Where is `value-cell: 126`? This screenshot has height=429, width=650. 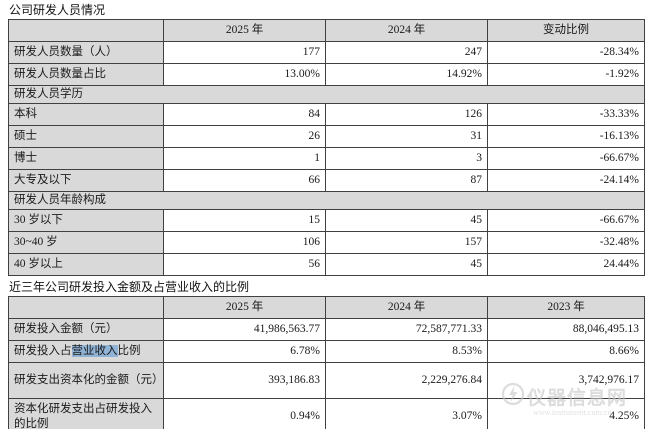 value-cell: 126 is located at coordinates (406, 114).